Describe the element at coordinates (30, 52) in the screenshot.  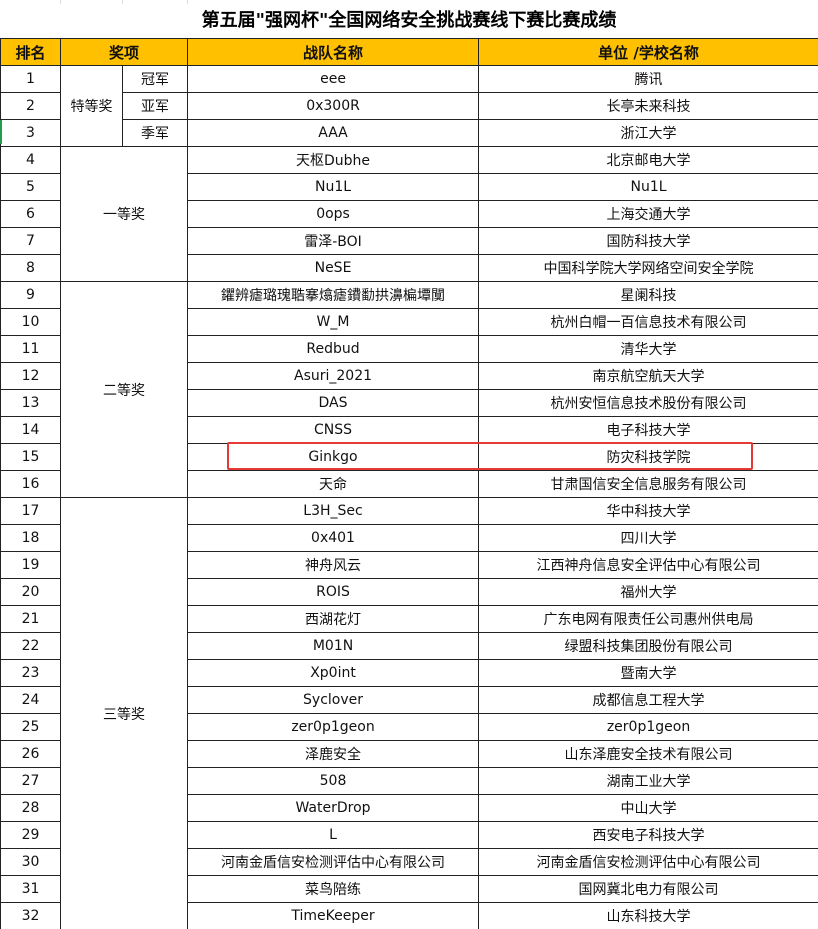
I see `header-rank: 排名` at that location.